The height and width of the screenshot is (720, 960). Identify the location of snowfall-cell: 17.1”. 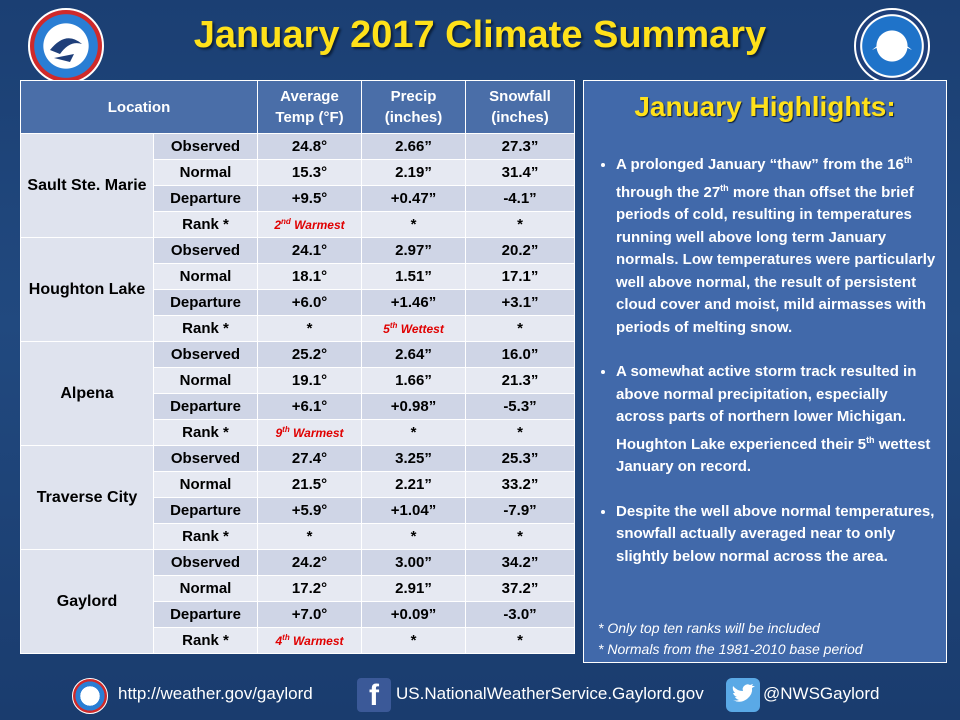
(520, 276).